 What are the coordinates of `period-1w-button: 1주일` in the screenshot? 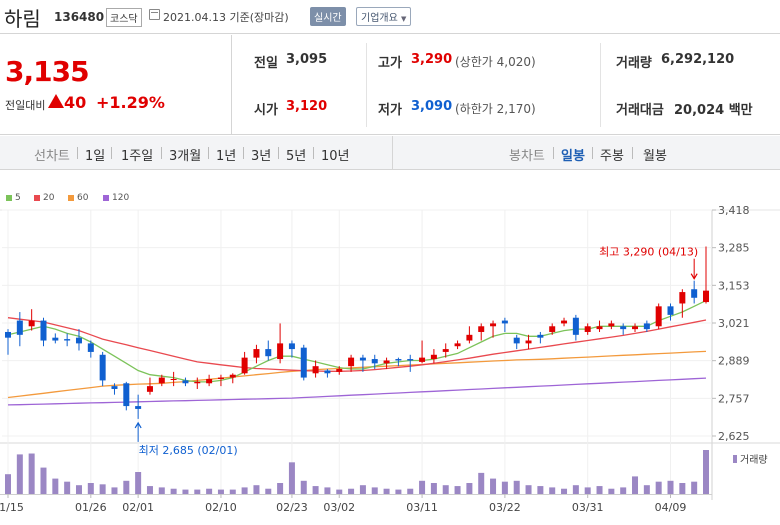 It's located at (137, 156).